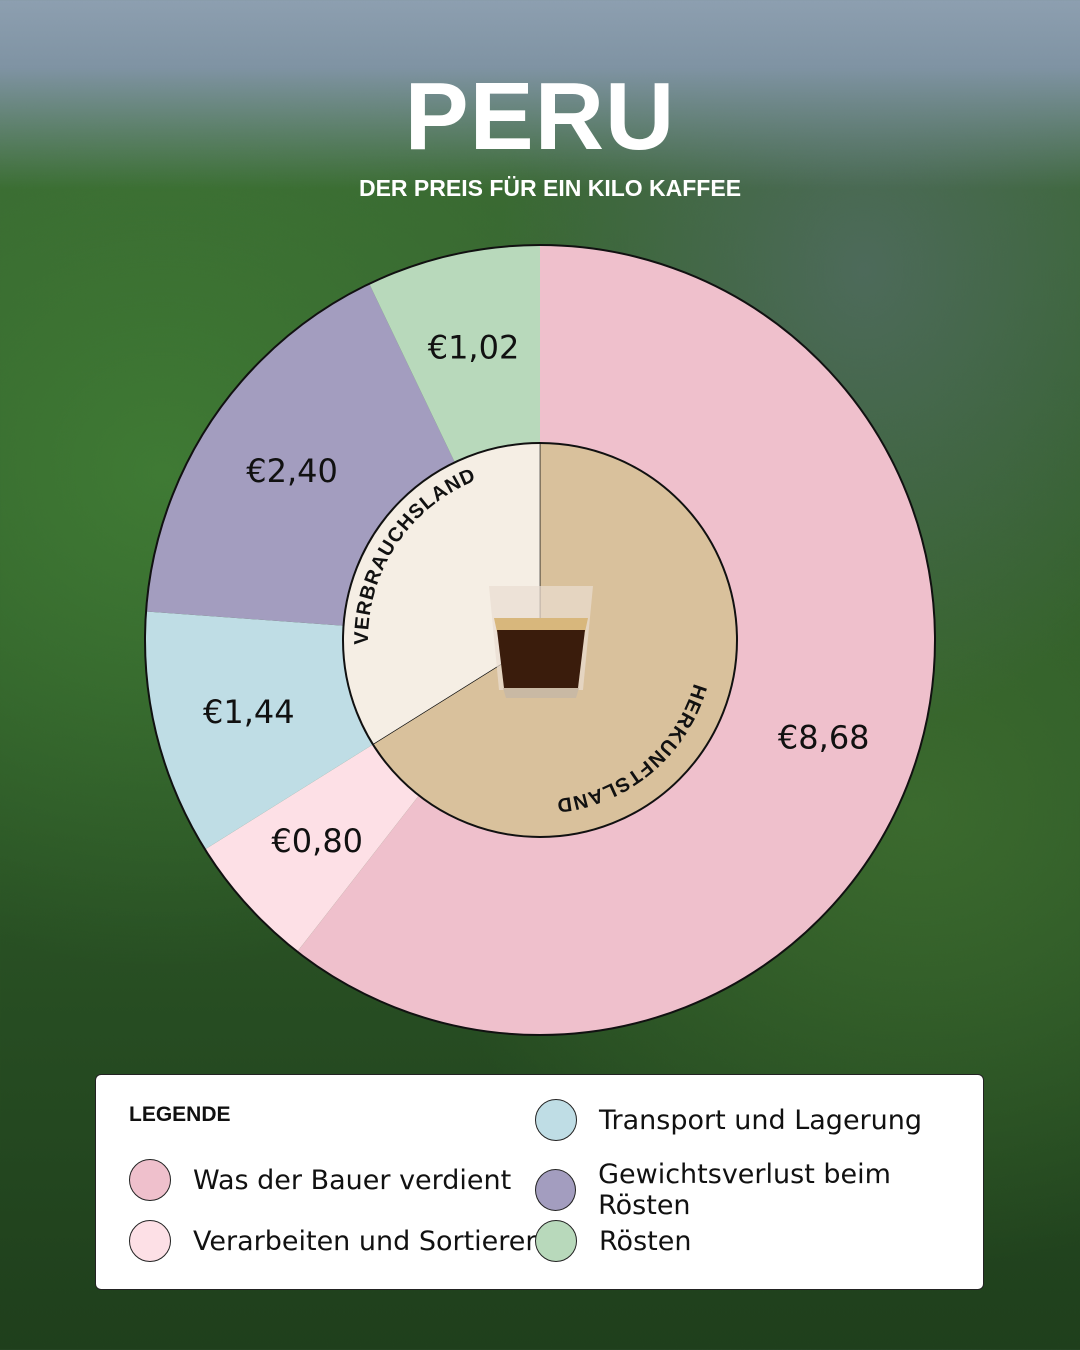 Image resolution: width=1080 pixels, height=1350 pixels. Describe the element at coordinates (824, 737) in the screenshot. I see `slice-value-label: €8,68` at that location.